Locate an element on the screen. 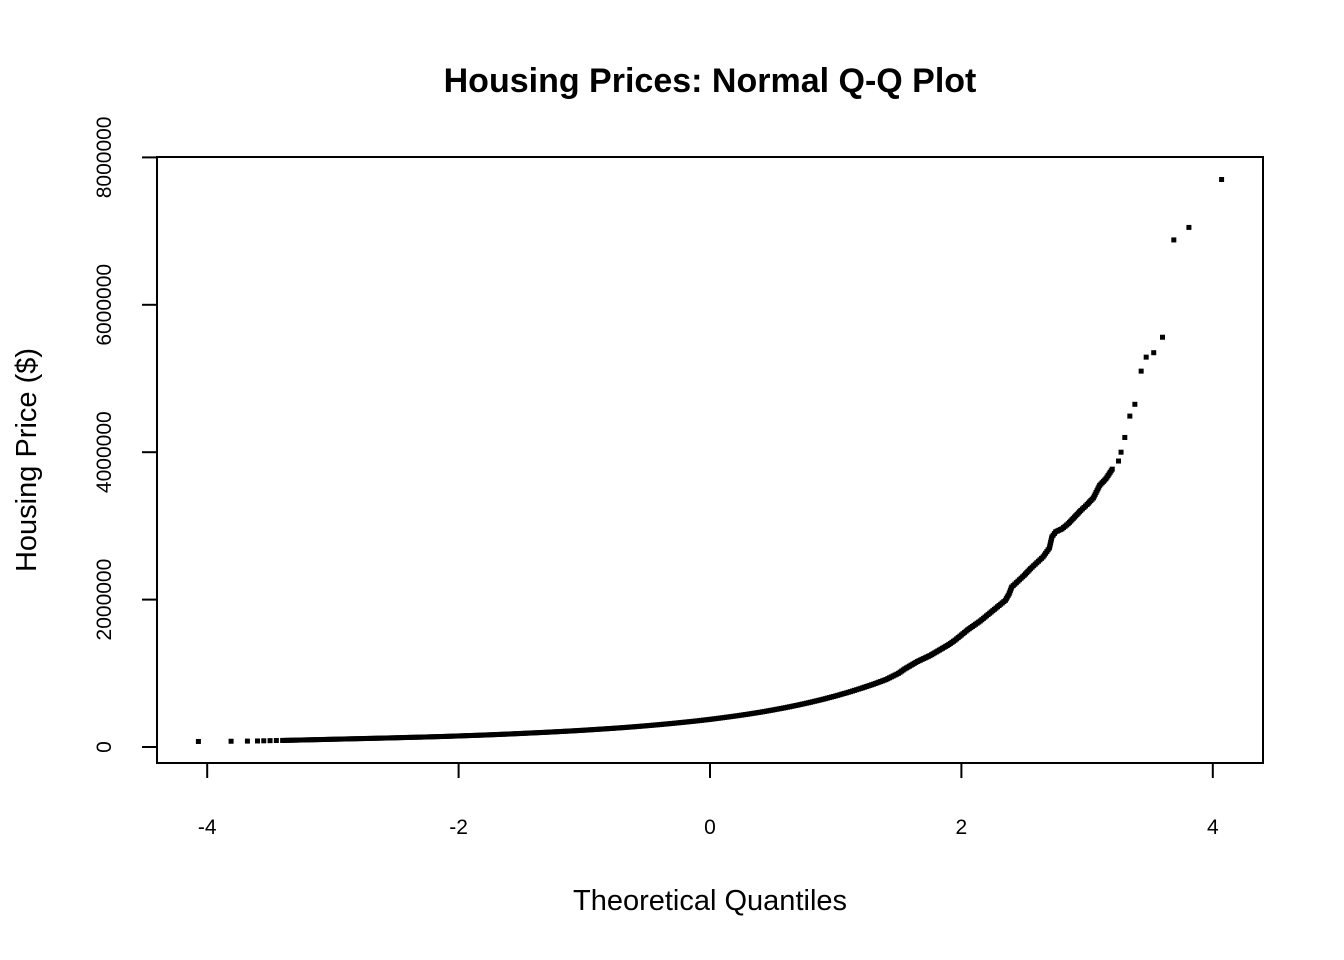  x-axis: -4 -2 0 2 4 is located at coordinates (708, 800).